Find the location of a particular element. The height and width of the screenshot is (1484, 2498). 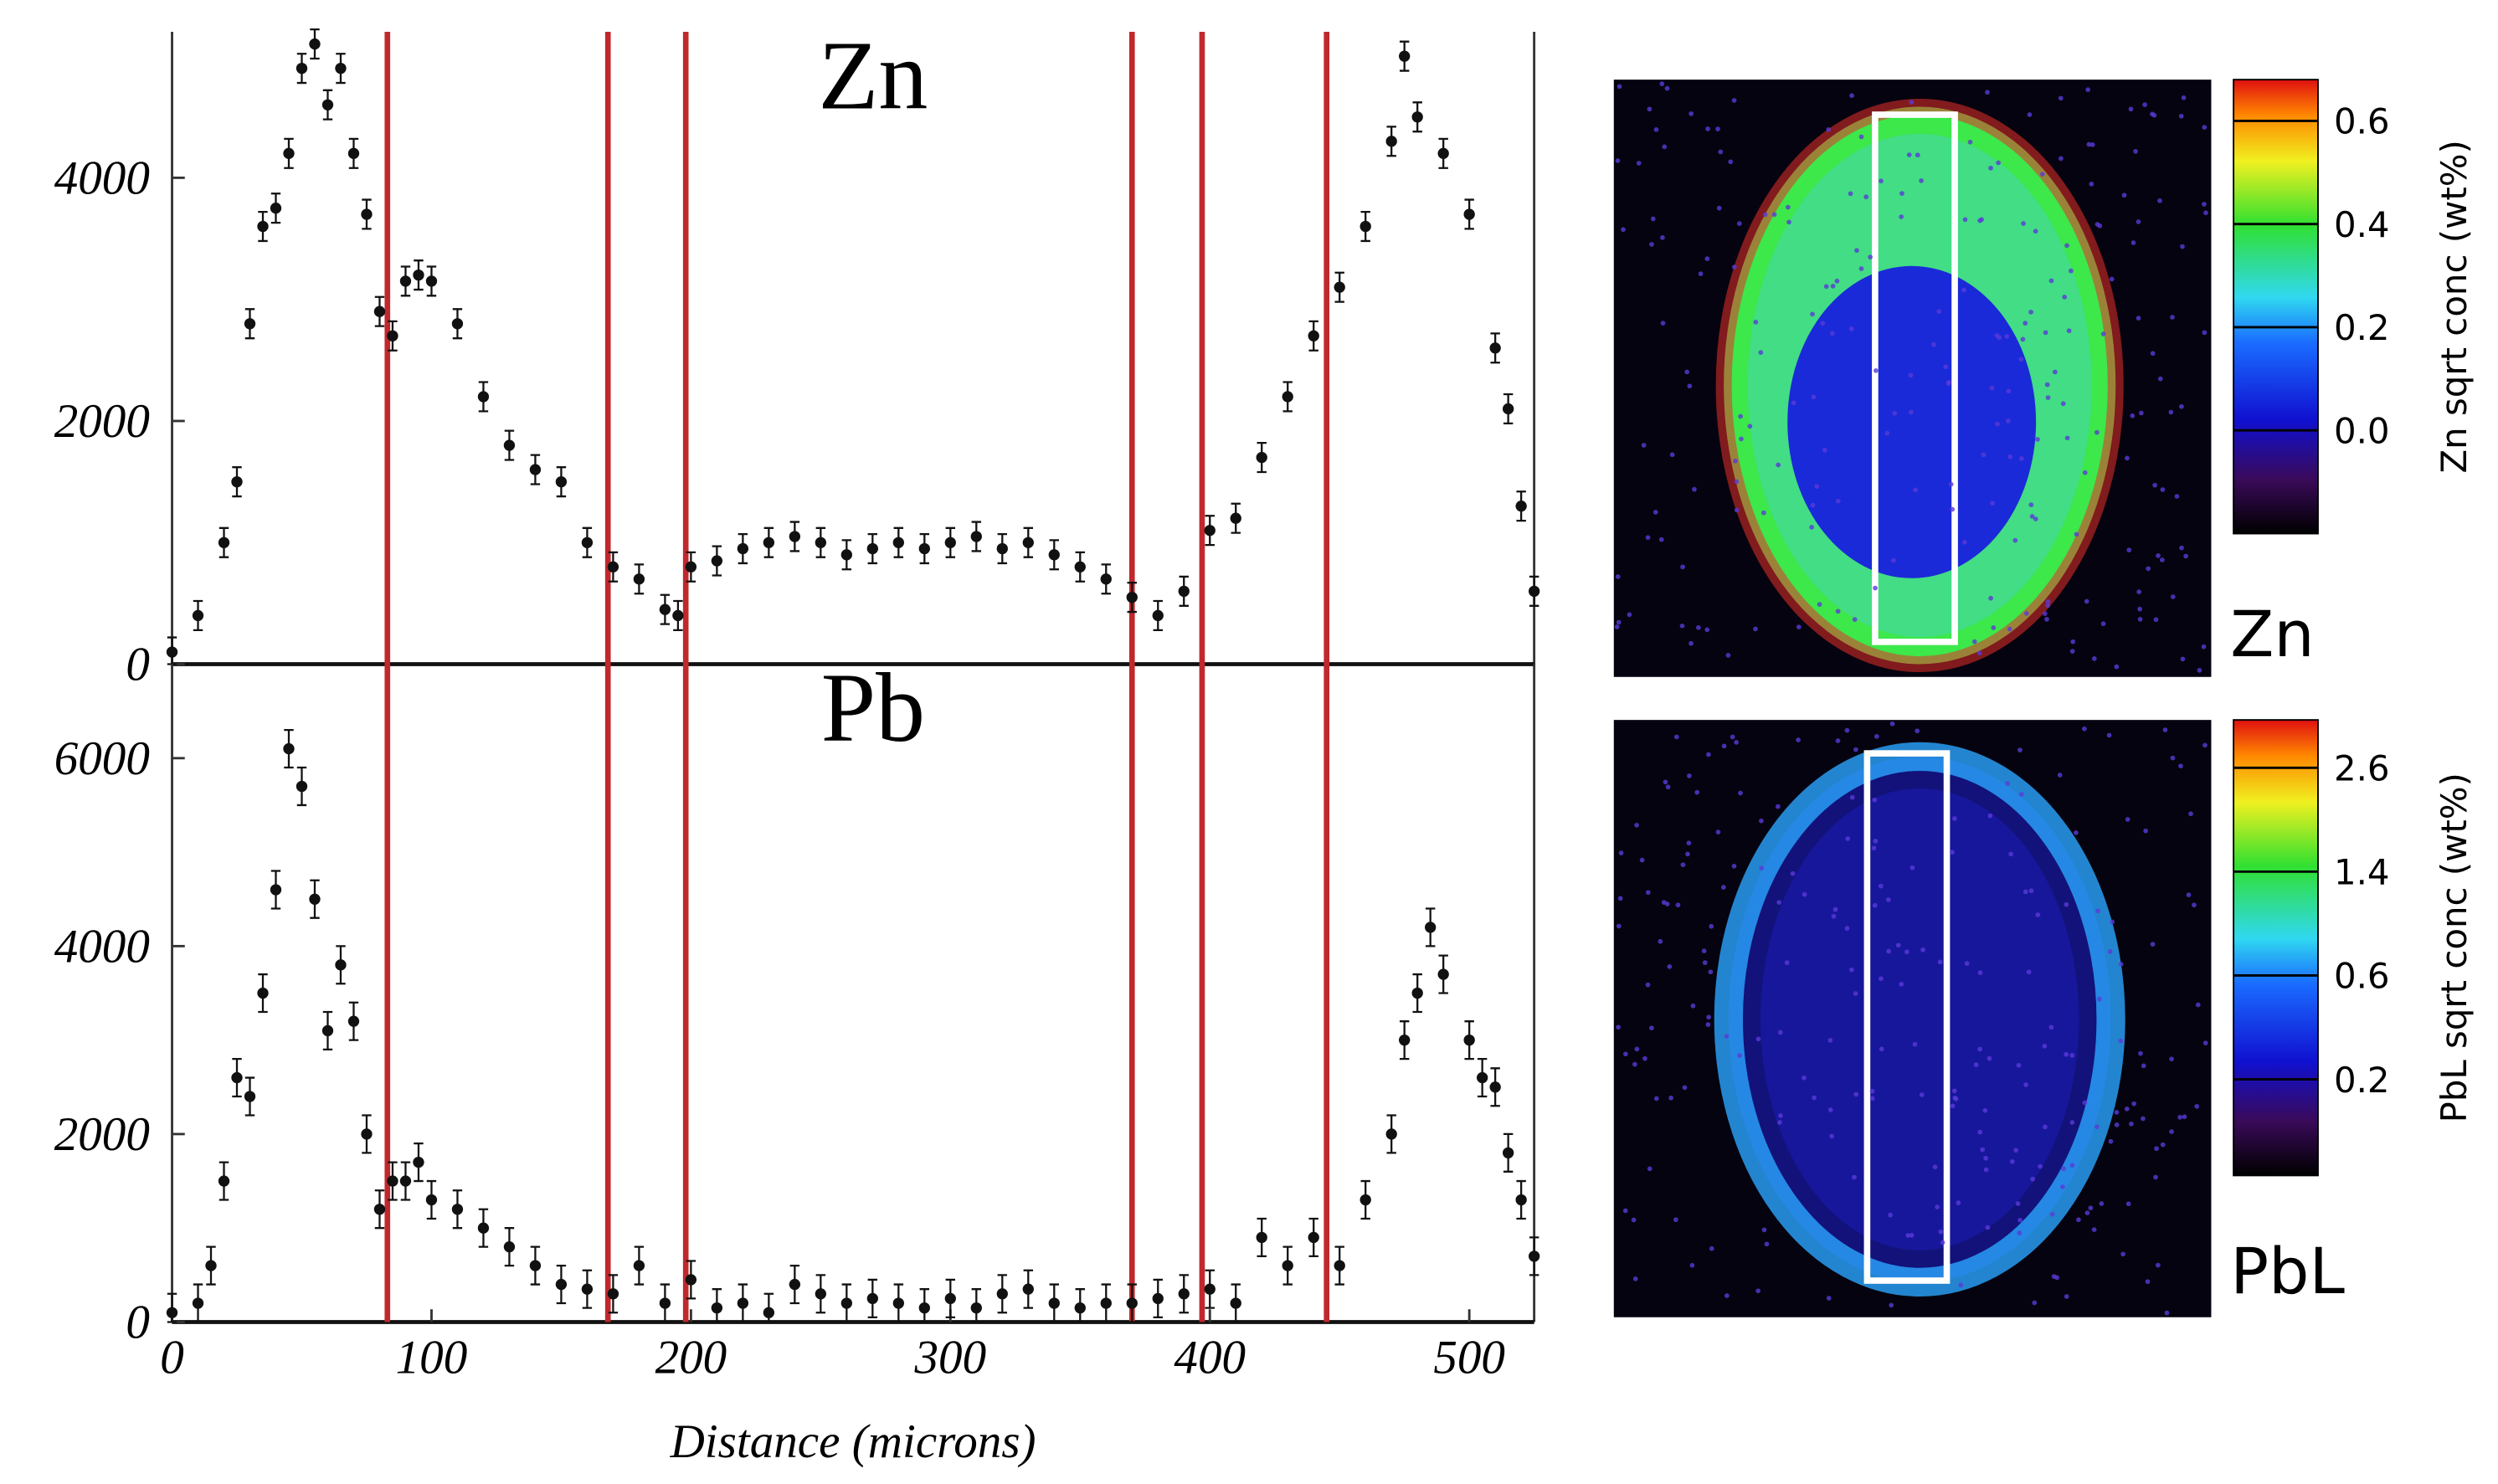

zn-map is located at coordinates (1912, 378).